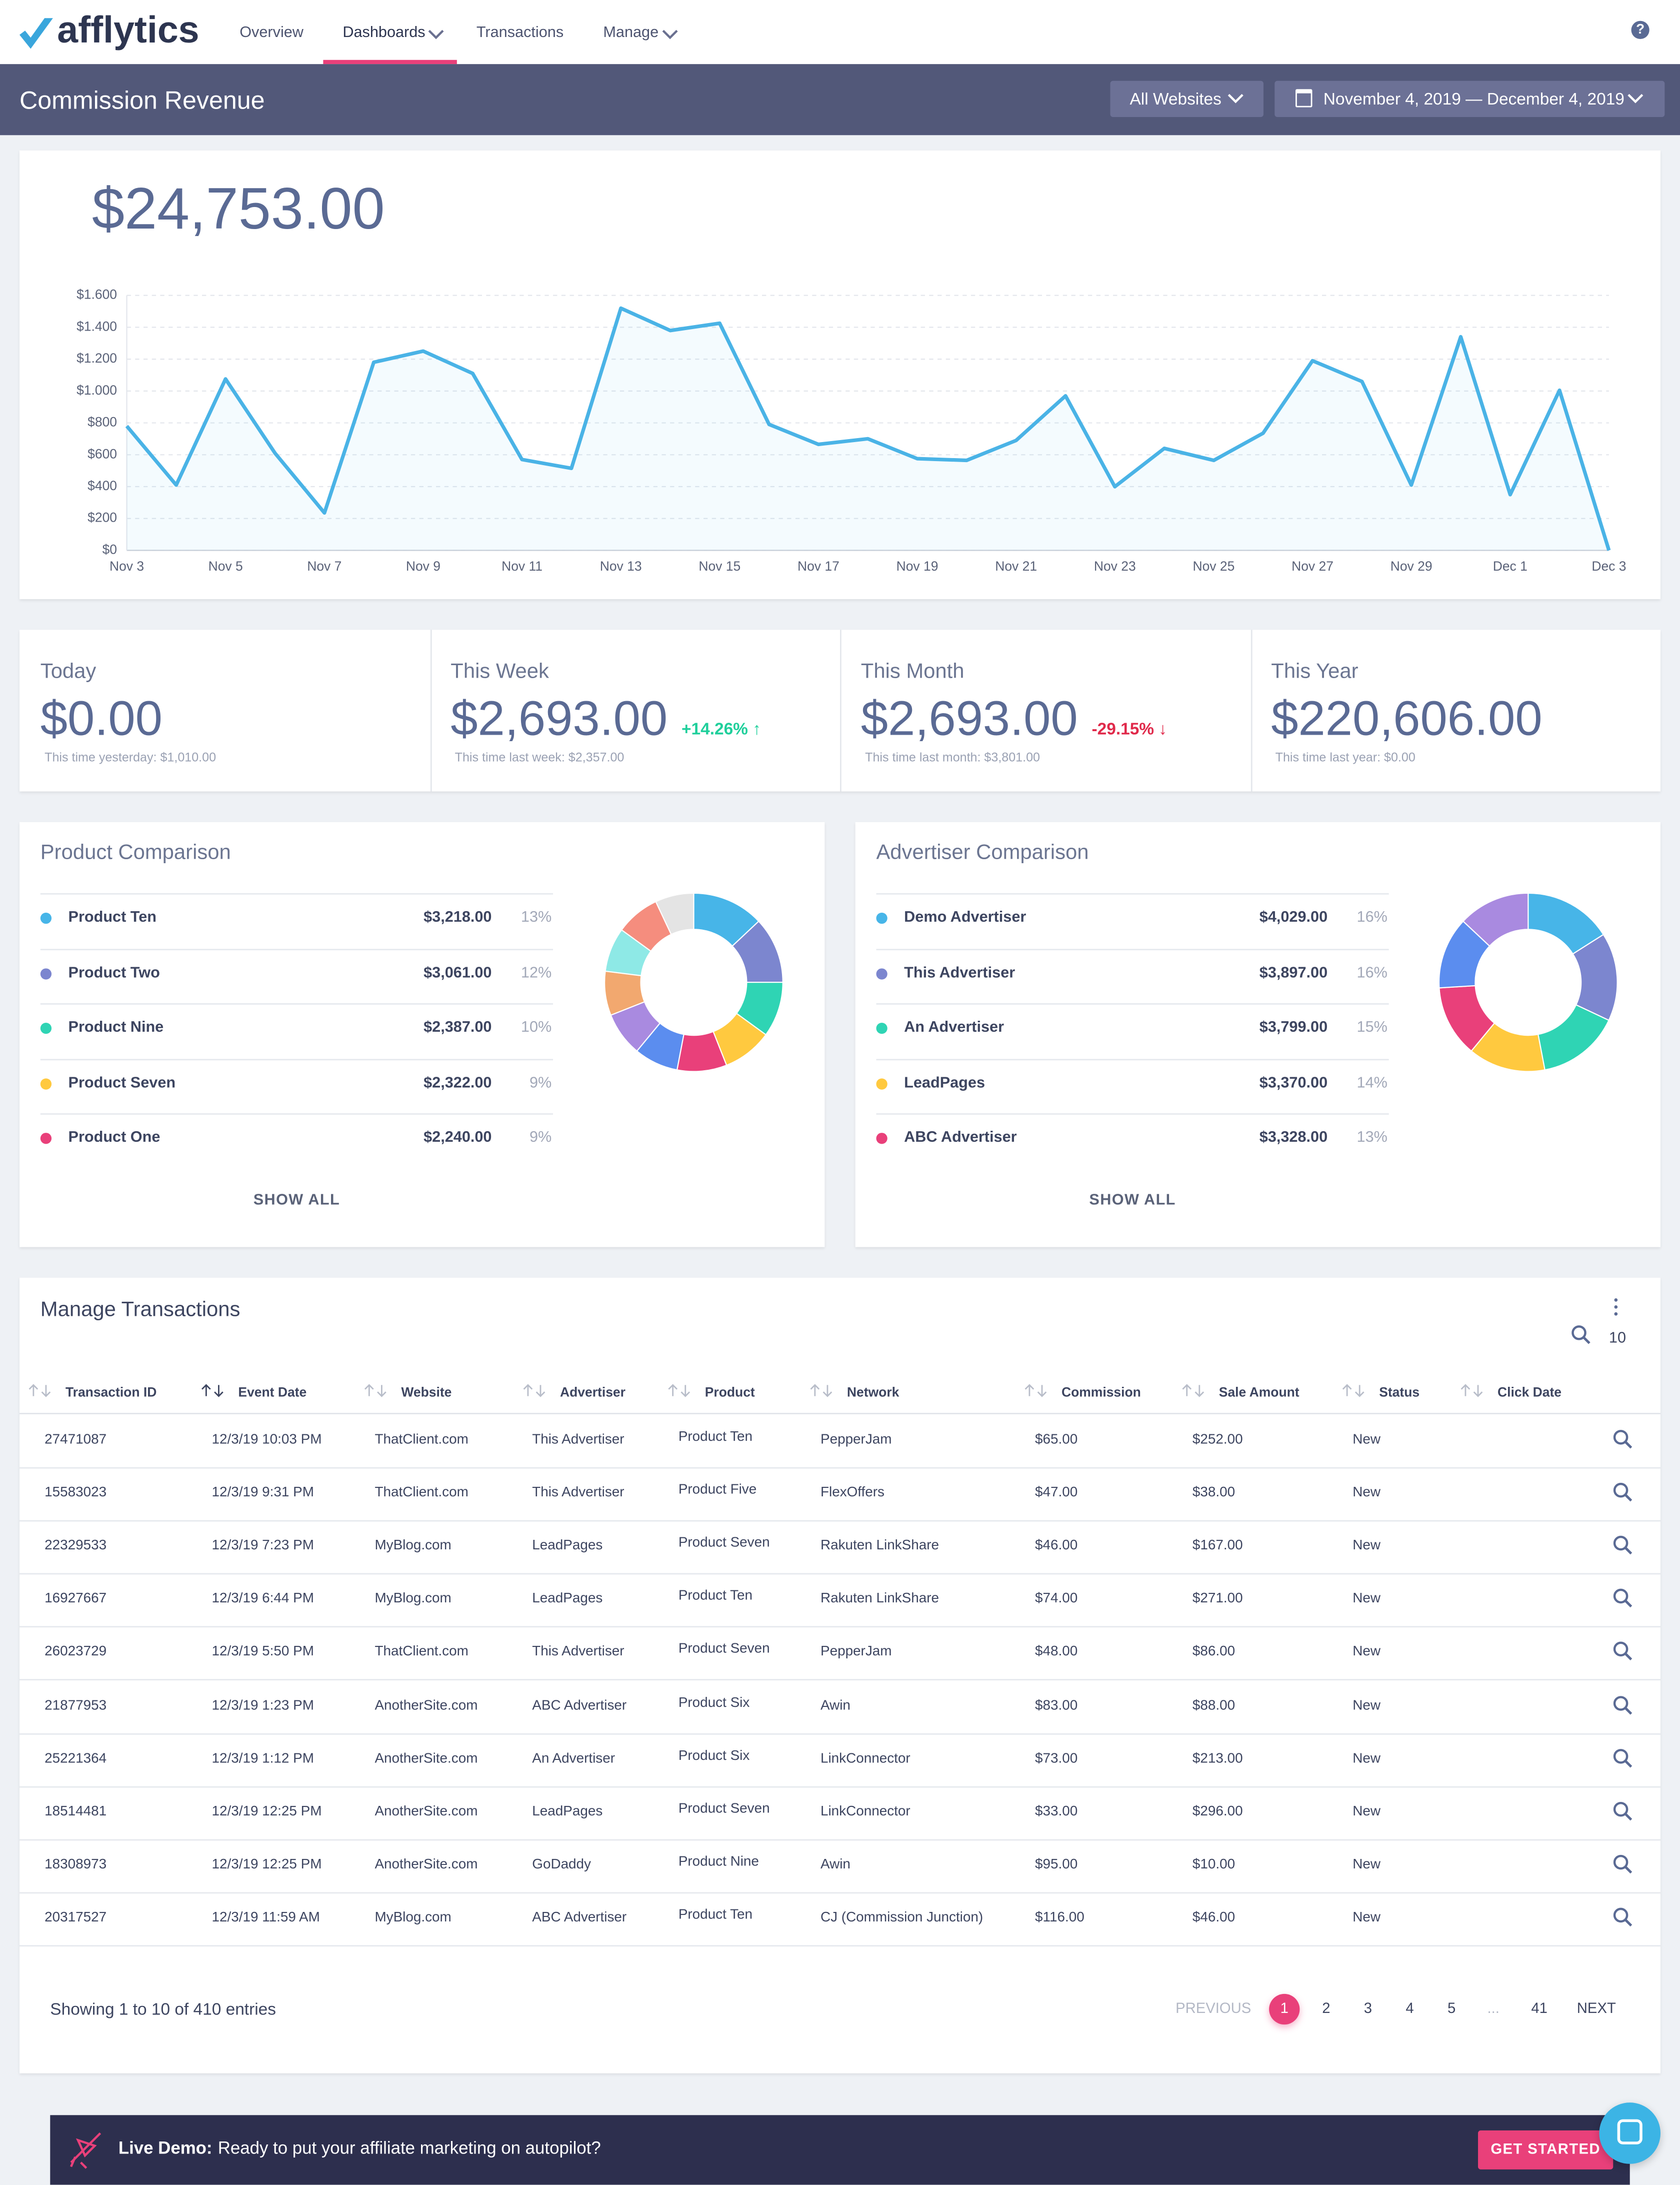  What do you see at coordinates (1640, 30) in the screenshot?
I see `help-button` at bounding box center [1640, 30].